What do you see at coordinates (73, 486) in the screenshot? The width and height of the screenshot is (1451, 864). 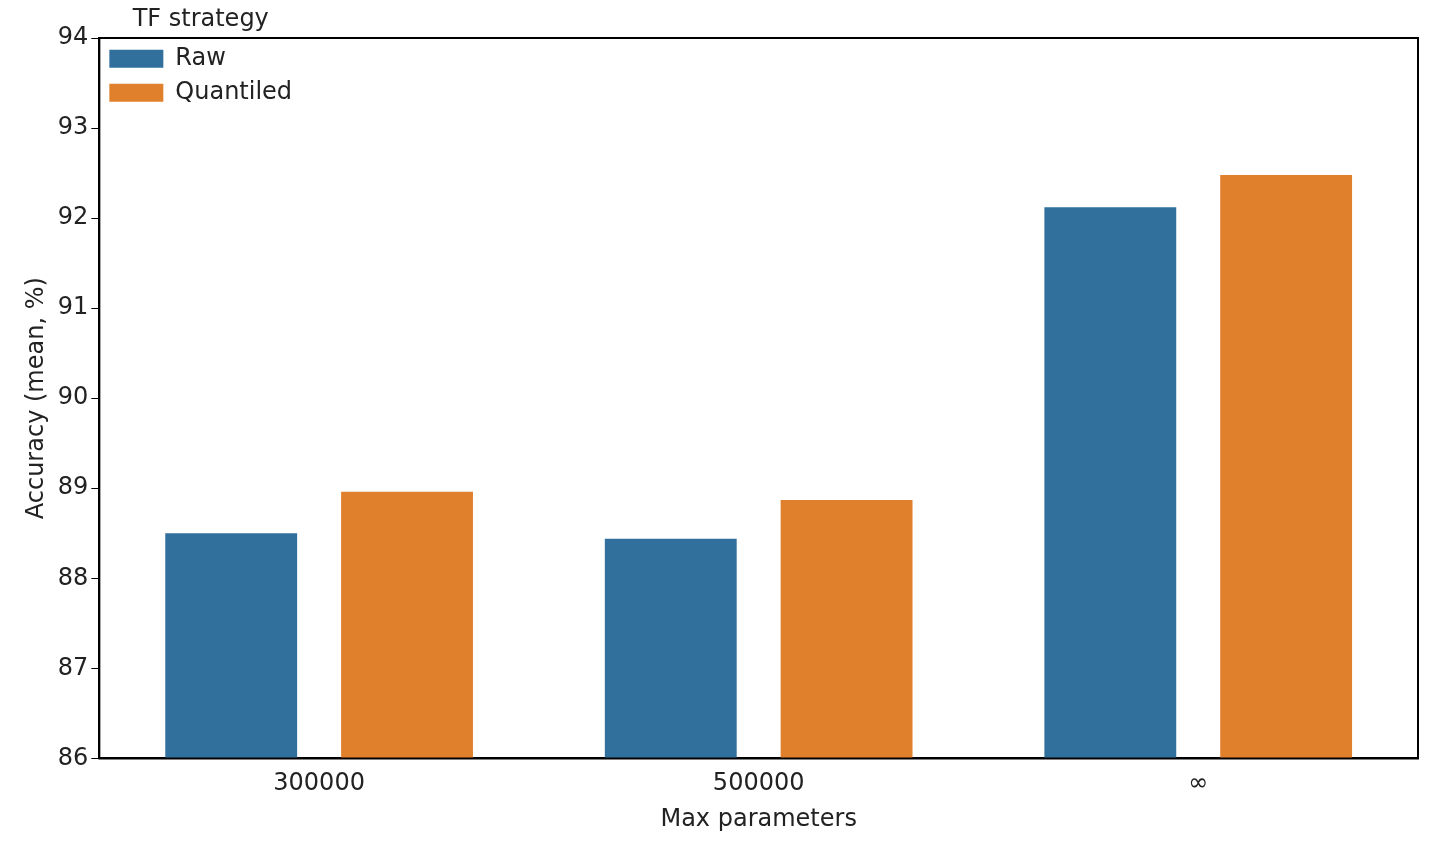 I see `y-tick-label: 89` at bounding box center [73, 486].